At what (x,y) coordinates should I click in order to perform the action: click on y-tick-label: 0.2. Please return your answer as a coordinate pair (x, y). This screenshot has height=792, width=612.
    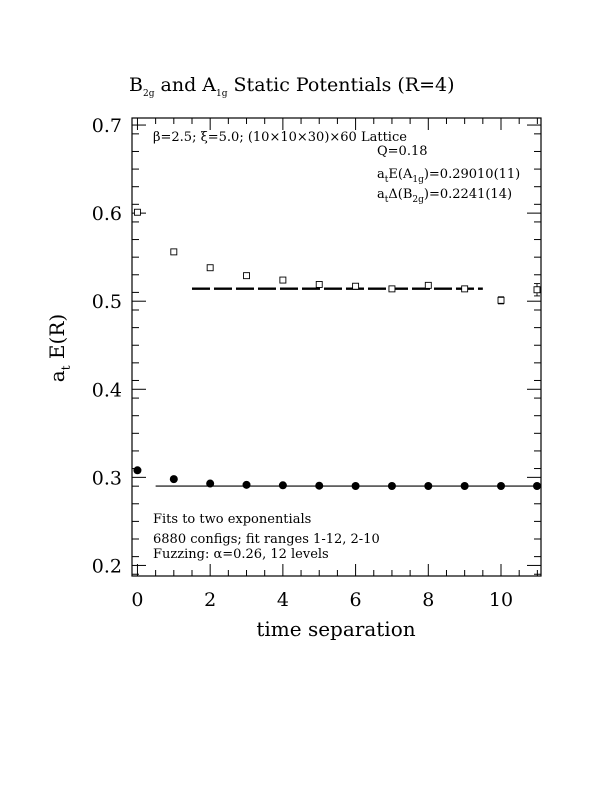
    Looking at the image, I should click on (107, 566).